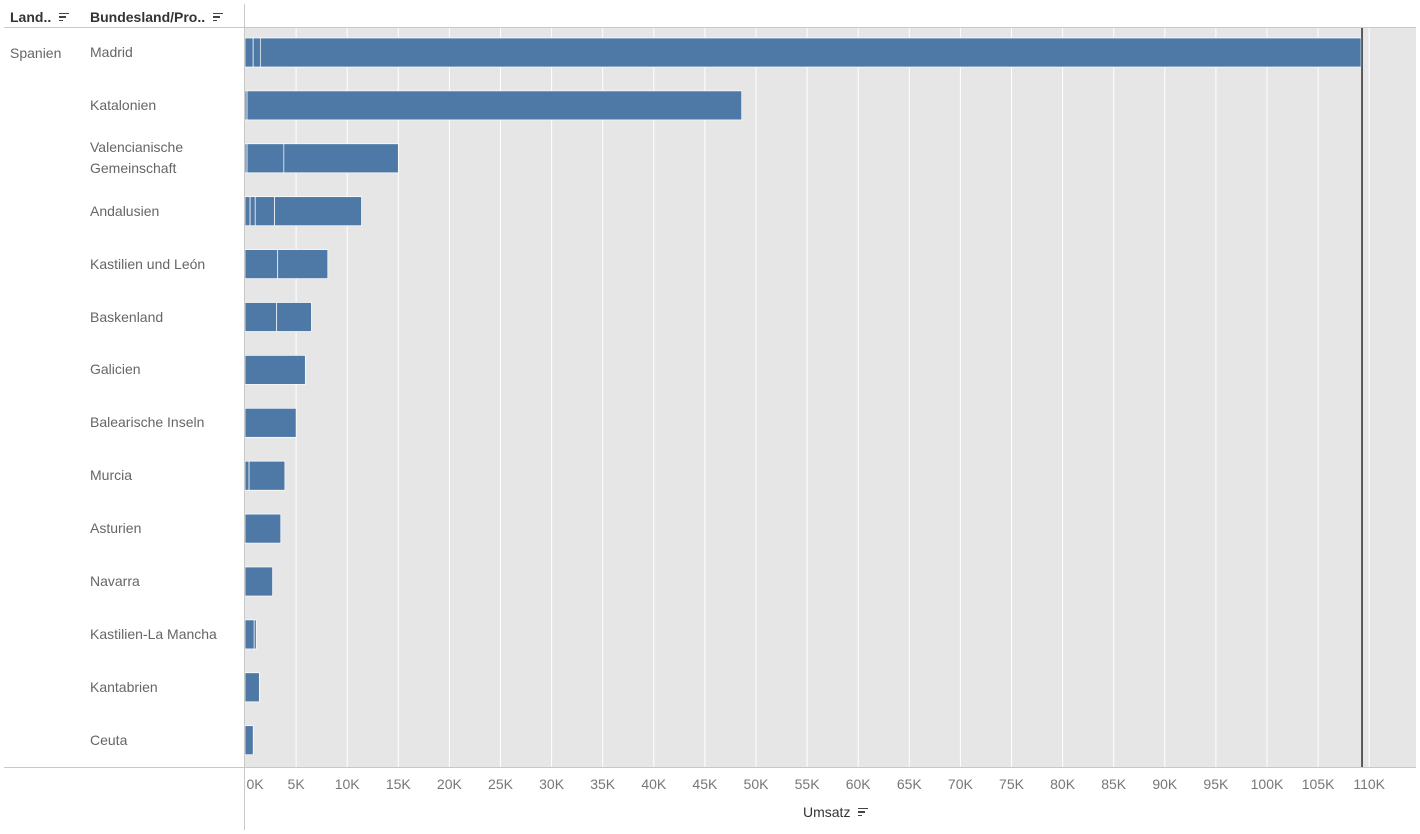 The image size is (1420, 834). Describe the element at coordinates (603, 784) in the screenshot. I see `x-tick-label: 35K` at that location.